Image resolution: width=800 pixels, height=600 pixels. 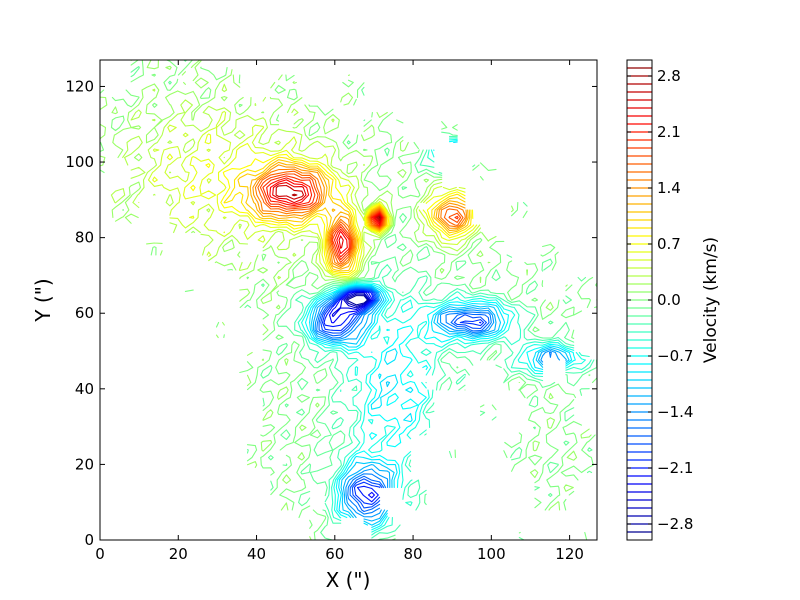 What do you see at coordinates (711, 300) in the screenshot?
I see `colorbar-title: Velocity (km/s)` at bounding box center [711, 300].